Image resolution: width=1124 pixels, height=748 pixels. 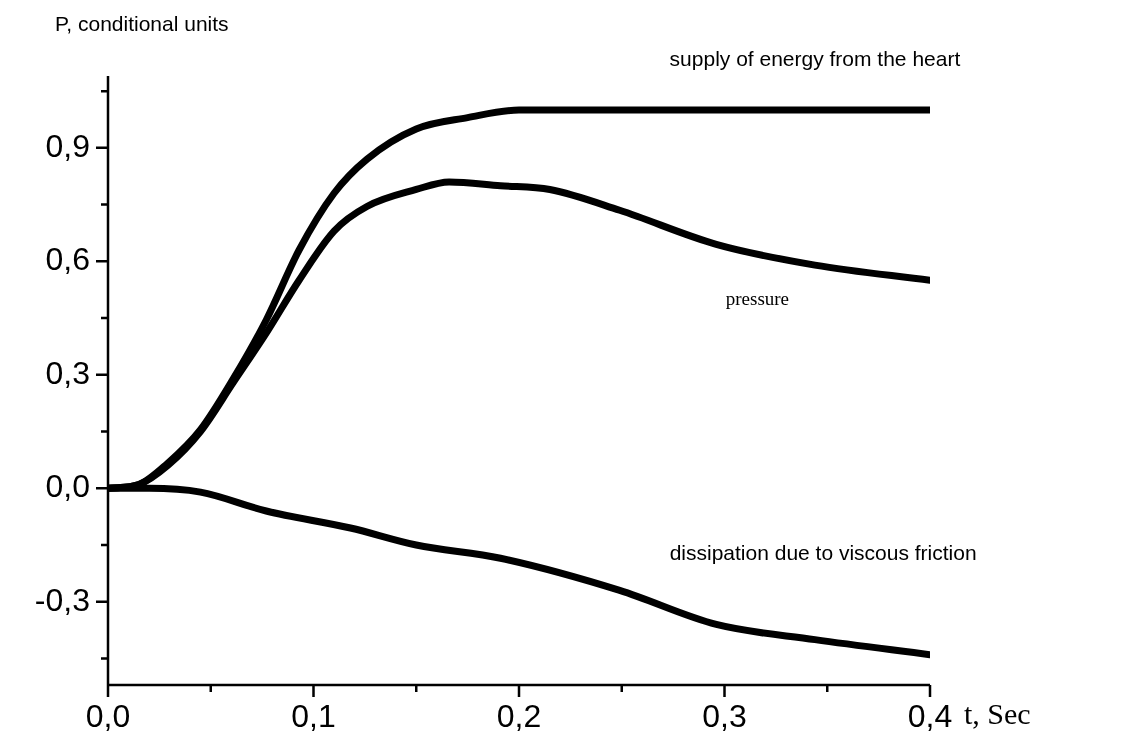 What do you see at coordinates (67, 259) in the screenshot?
I see `y-tick-label: 0,6` at bounding box center [67, 259].